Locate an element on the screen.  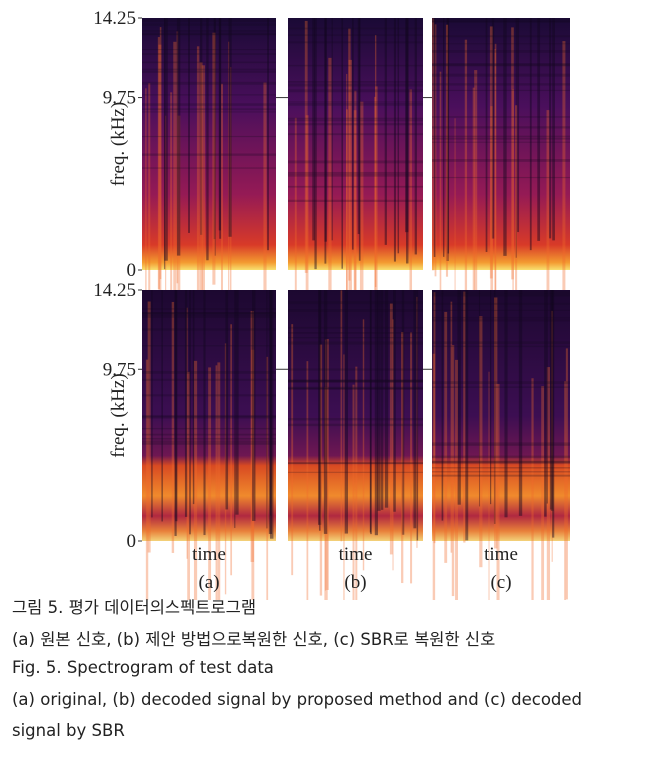
x-axis-label: time is located at coordinates (501, 554).